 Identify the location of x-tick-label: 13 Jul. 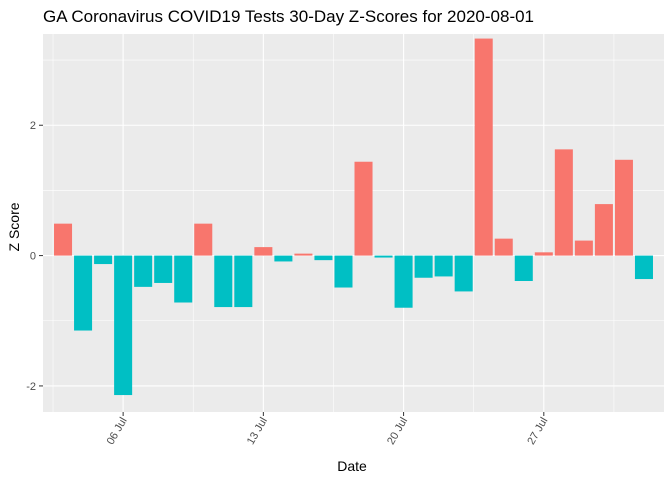
(257, 431).